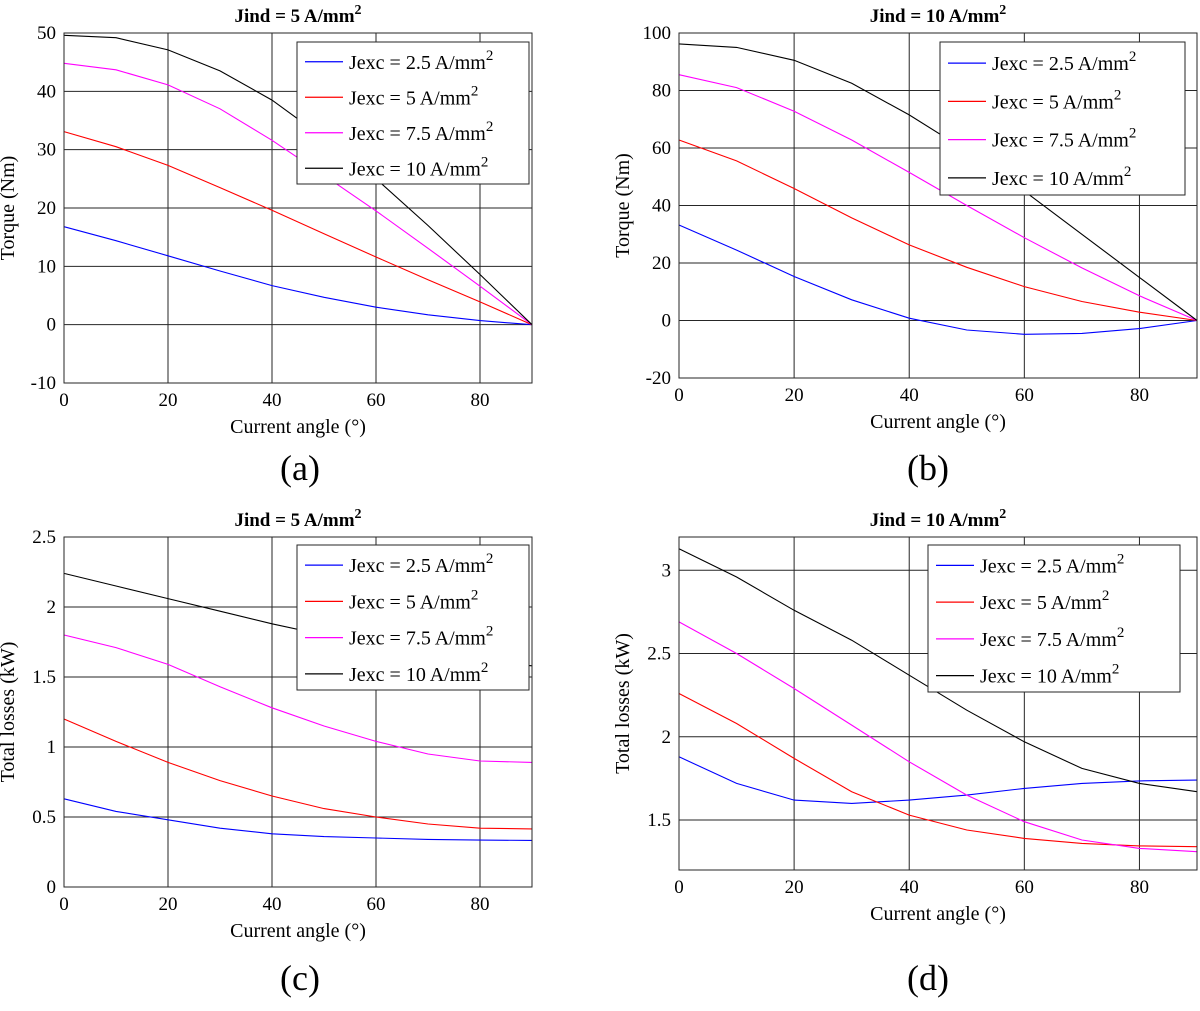 The height and width of the screenshot is (1011, 1200). Describe the element at coordinates (46, 266) in the screenshot. I see `y-tick-label: 10` at that location.